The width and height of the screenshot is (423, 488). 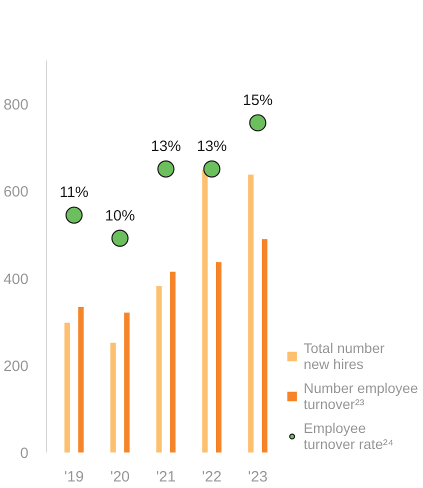 I want to click on x-tick-label: '19, so click(x=74, y=477).